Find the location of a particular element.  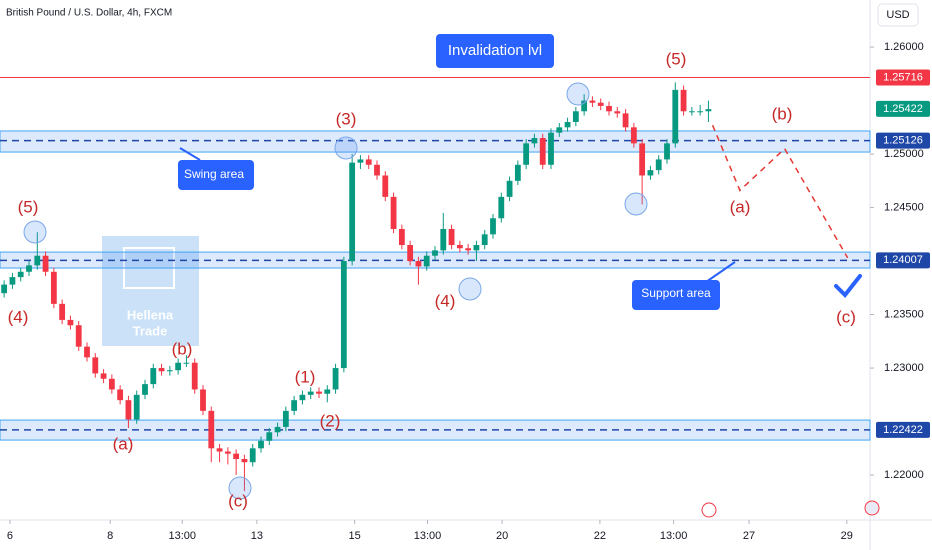

callout-text: Invalidation lvl is located at coordinates (495, 50).